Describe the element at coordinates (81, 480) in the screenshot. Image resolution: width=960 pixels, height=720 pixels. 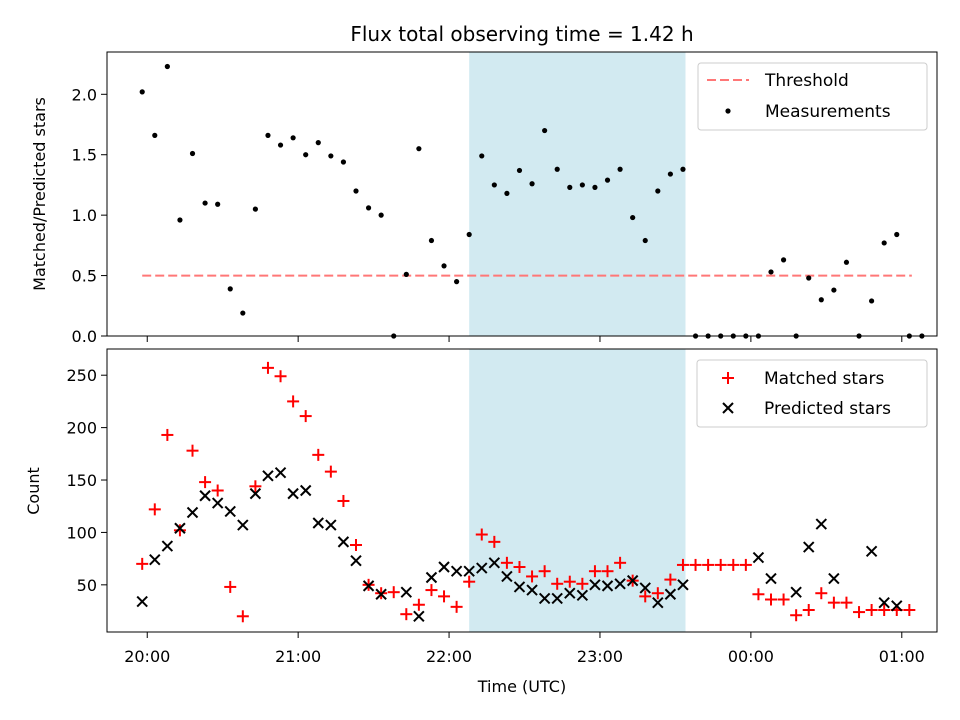
I see `bottom-y-tick-label: 150` at that location.